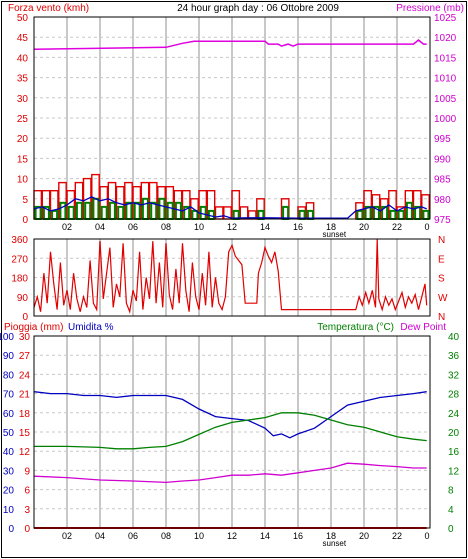  Describe the element at coordinates (265, 536) in the screenshot. I see `p3-xtick-14: 14` at that location.